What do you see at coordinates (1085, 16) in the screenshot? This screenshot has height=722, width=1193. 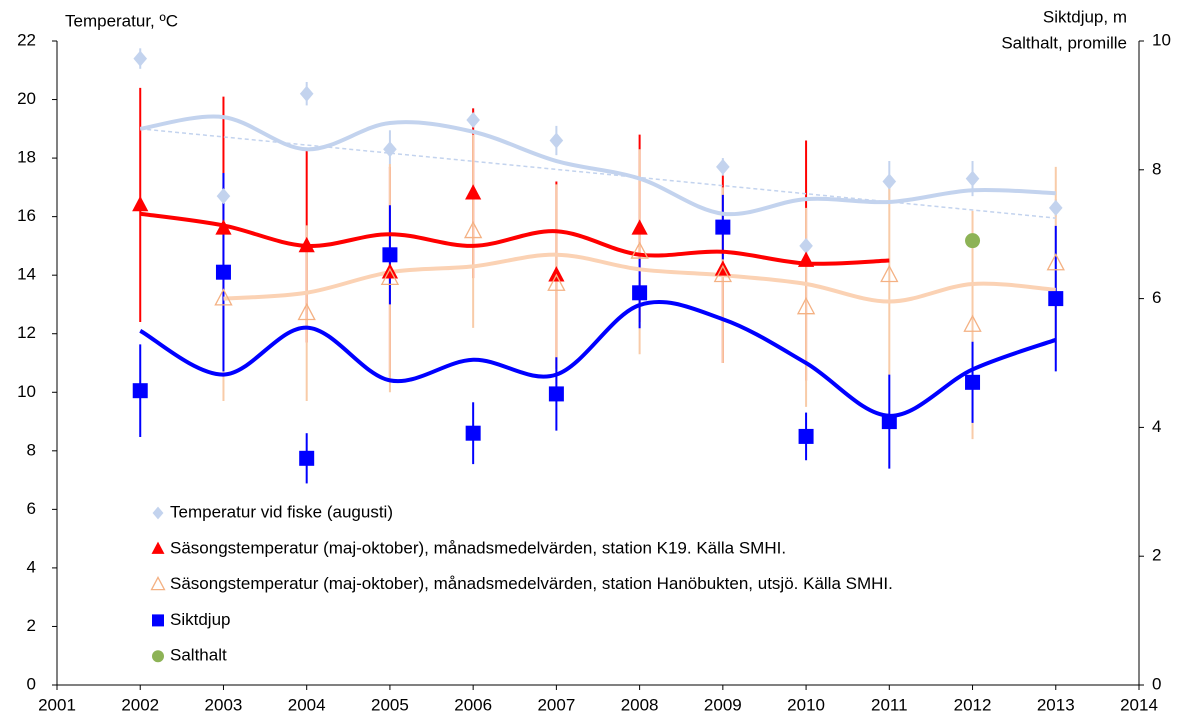 I see `y2-axis-title: Siktdjup, m` at bounding box center [1085, 16].